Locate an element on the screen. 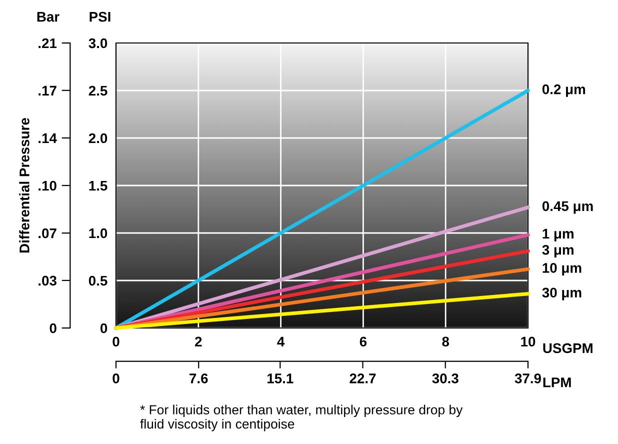 The width and height of the screenshot is (618, 444). x2-tick-label: 37.9 is located at coordinates (527, 379).